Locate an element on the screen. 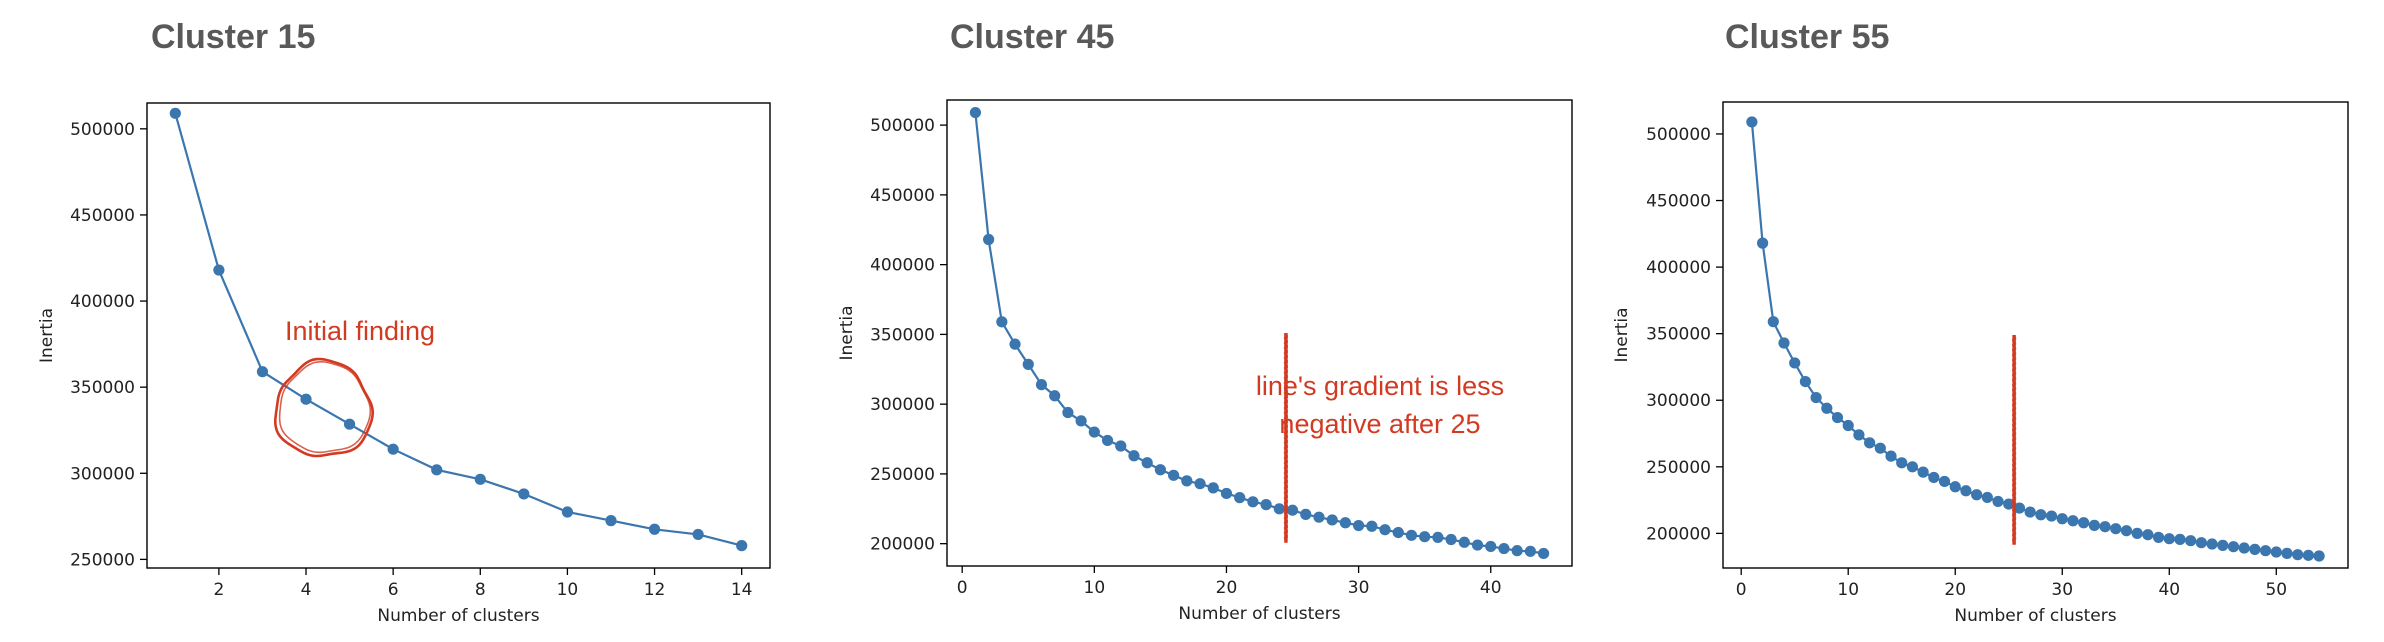 The image size is (2384, 642). x-tick-label: 40 is located at coordinates (2169, 590).